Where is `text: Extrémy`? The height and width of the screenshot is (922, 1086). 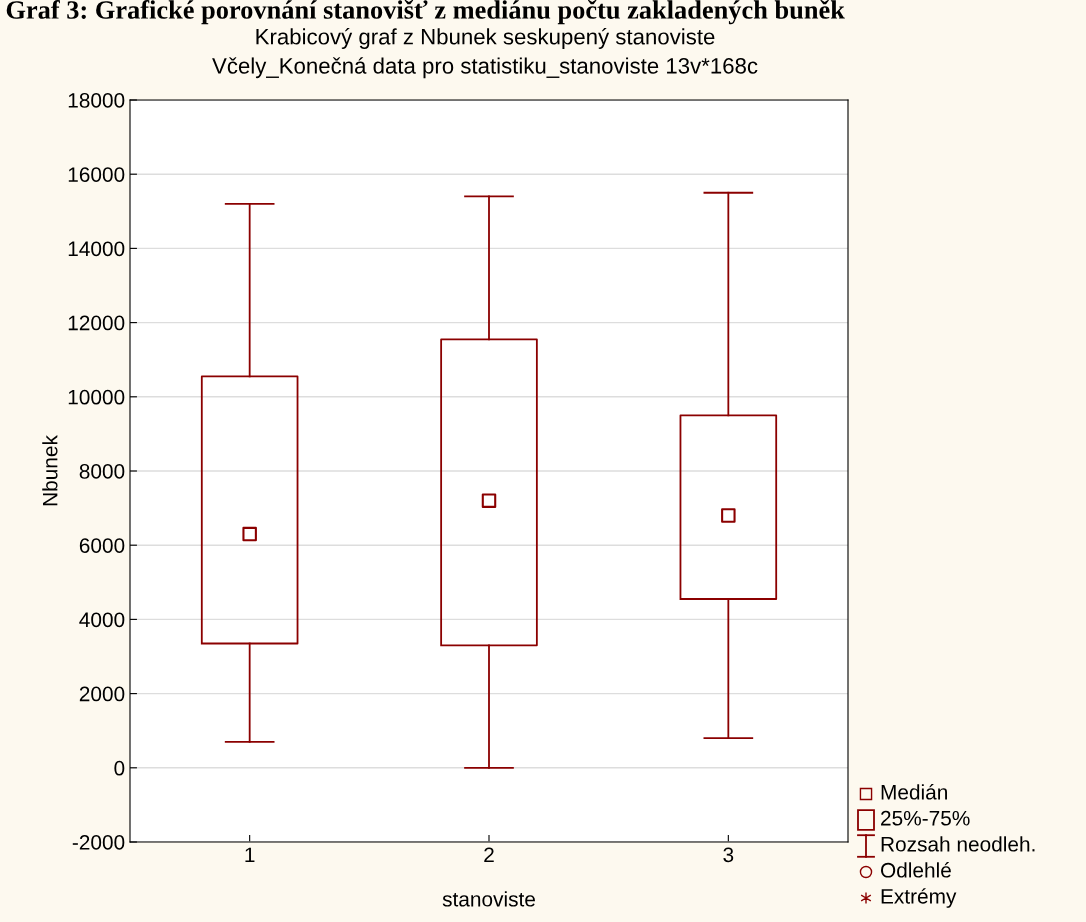
text: Extrémy is located at coordinates (919, 898).